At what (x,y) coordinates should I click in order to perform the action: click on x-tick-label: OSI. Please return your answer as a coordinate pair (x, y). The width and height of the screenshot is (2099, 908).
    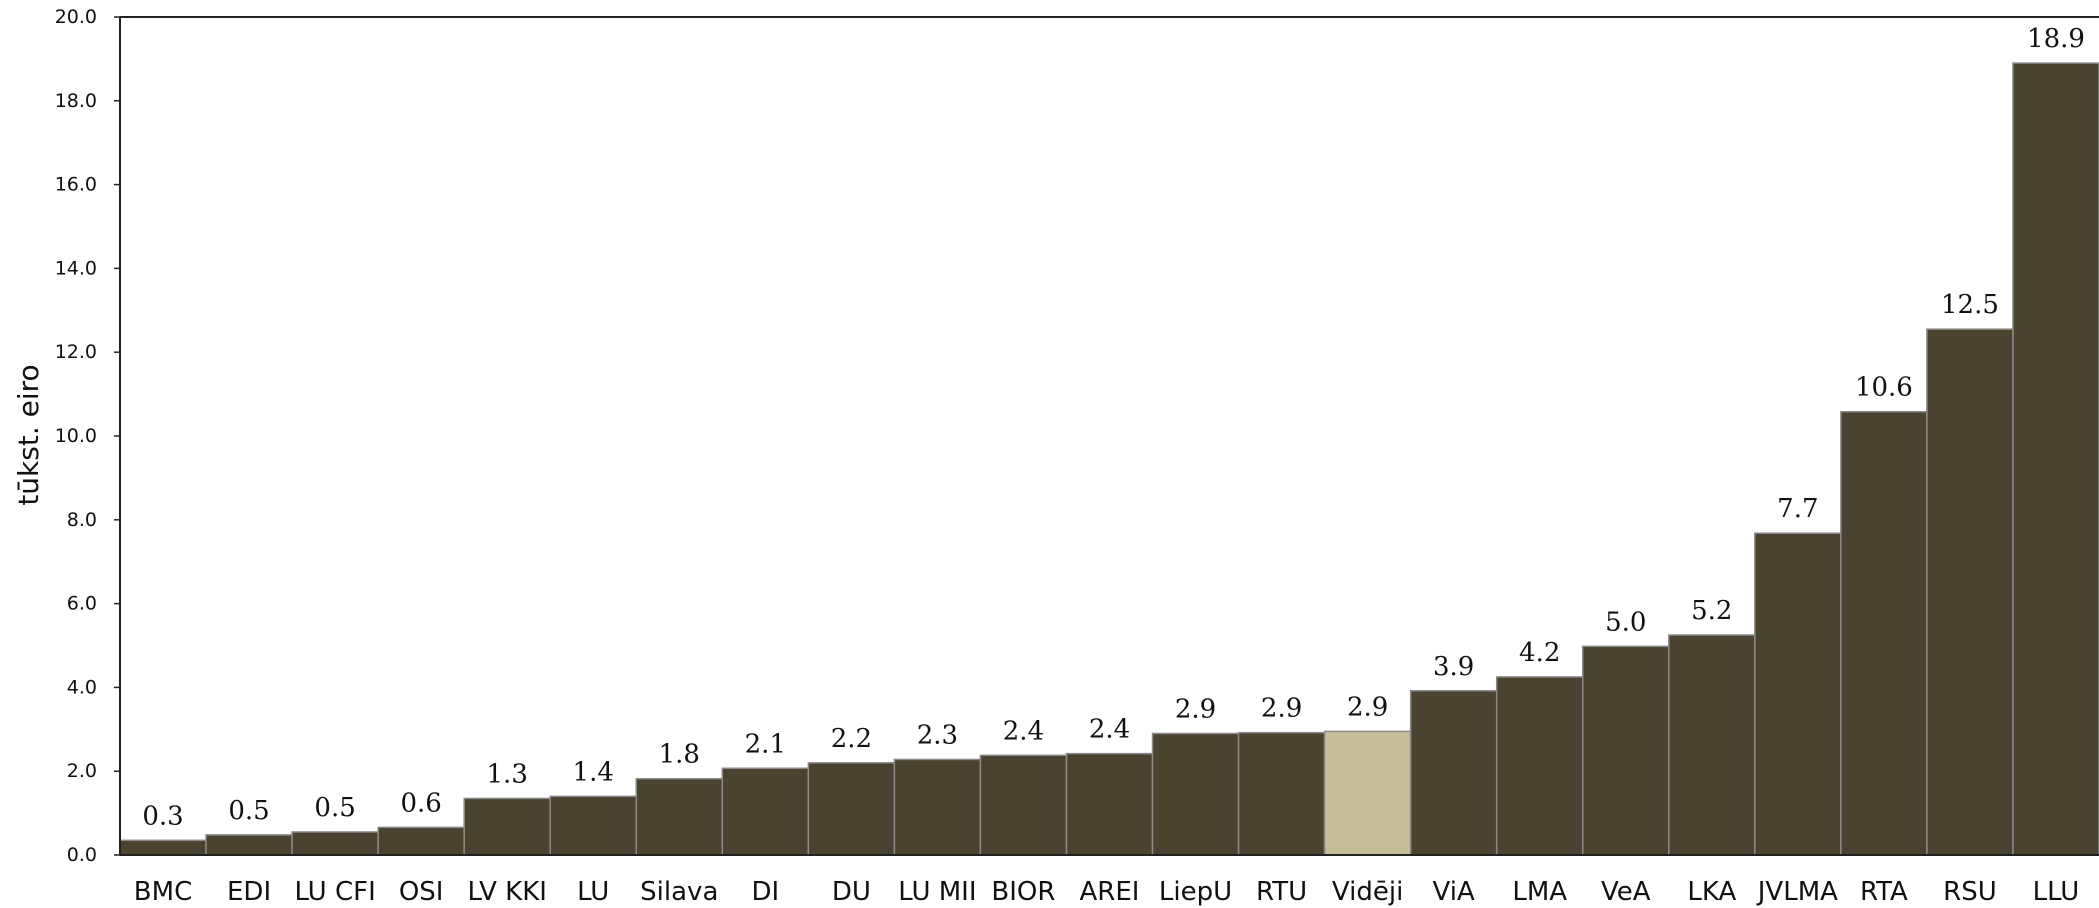
    Looking at the image, I should click on (421, 892).